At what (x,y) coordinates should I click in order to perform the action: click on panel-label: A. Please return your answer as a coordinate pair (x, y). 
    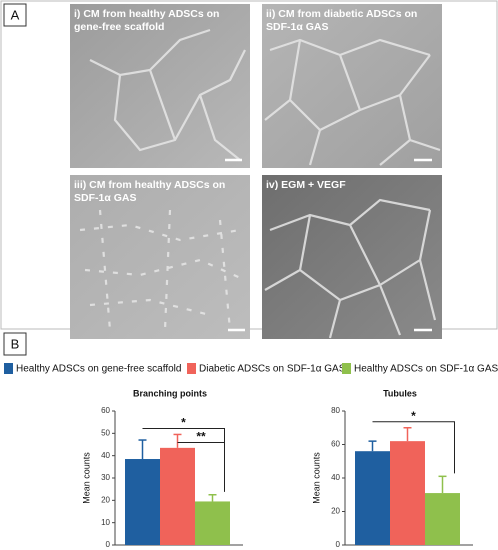
    Looking at the image, I should click on (15, 14).